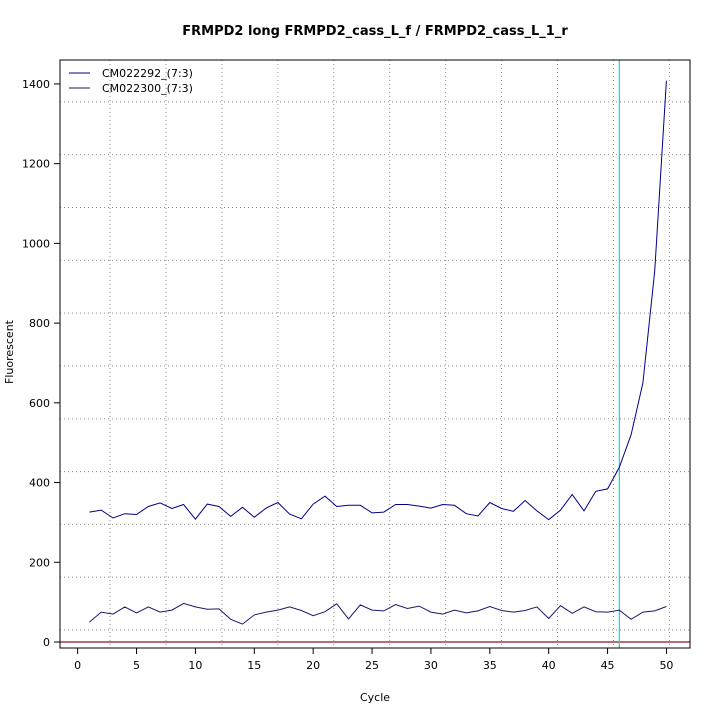 The width and height of the screenshot is (720, 720). What do you see at coordinates (39, 323) in the screenshot?
I see `y-tick-label: 800` at bounding box center [39, 323].